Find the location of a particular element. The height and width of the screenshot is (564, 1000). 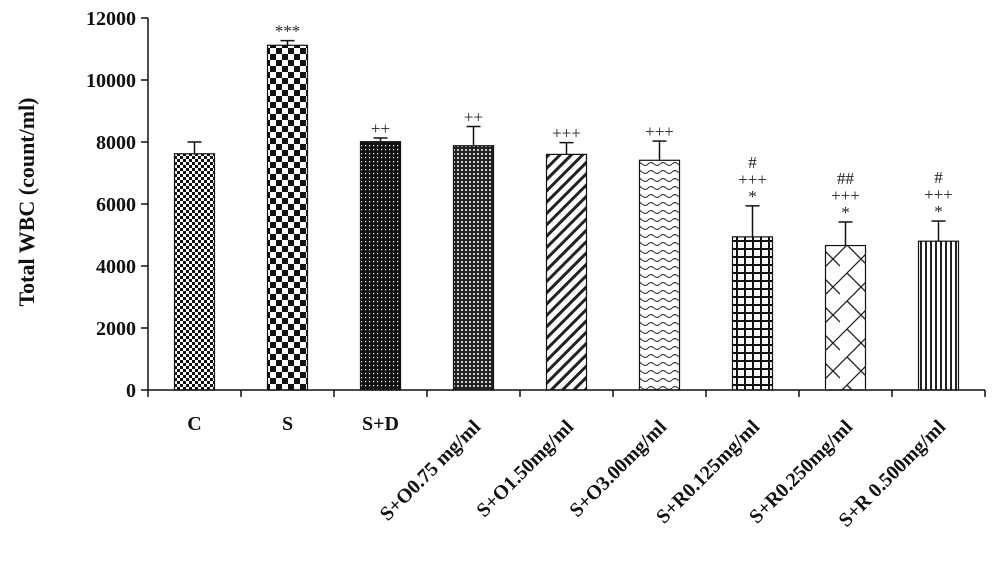

y-tick-label: 4000 is located at coordinates (116, 267).